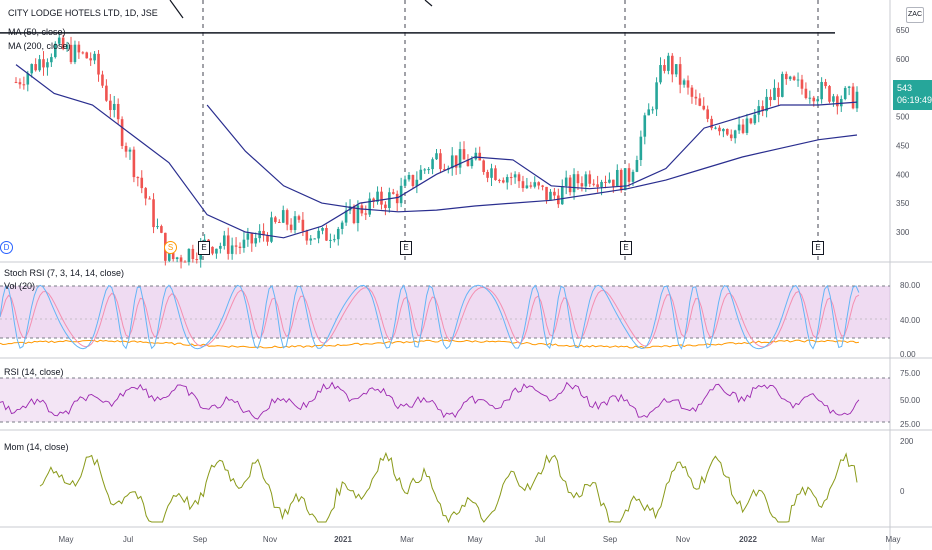  What do you see at coordinates (429, 344) in the screenshot?
I see `volume-ma-line` at bounding box center [429, 344].